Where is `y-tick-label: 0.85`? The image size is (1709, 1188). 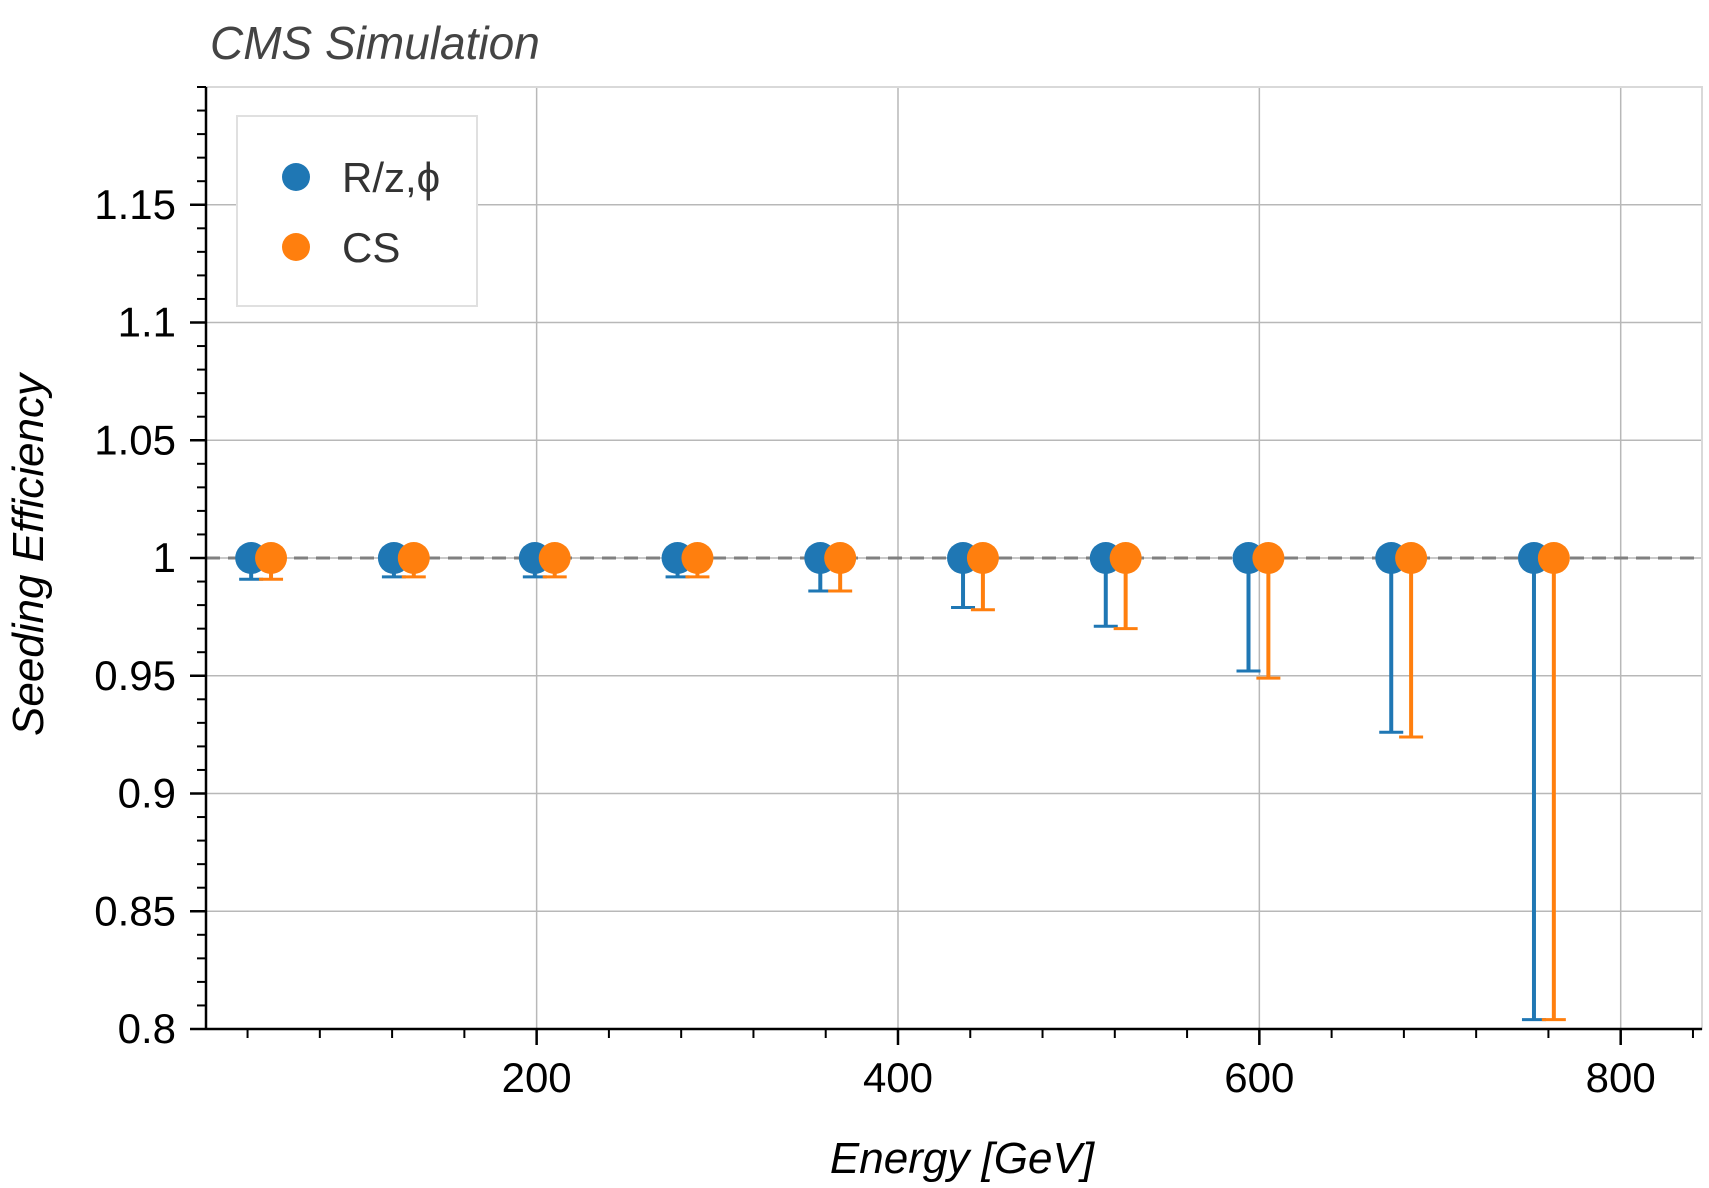
y-tick-label: 0.85 is located at coordinates (135, 910).